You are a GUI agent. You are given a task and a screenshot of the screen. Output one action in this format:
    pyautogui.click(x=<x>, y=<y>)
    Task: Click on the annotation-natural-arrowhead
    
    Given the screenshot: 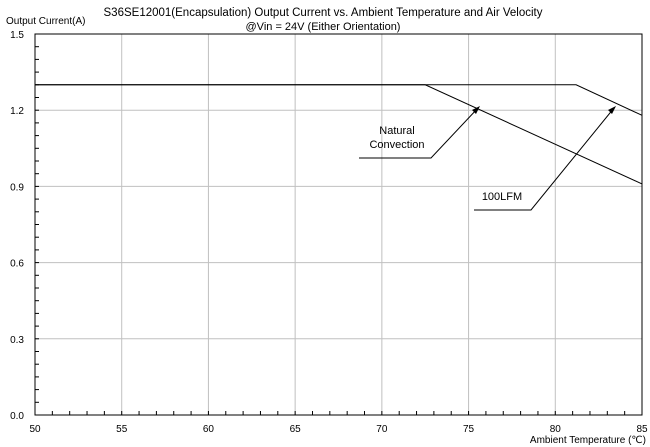 What is the action you would take?
    pyautogui.click(x=476, y=110)
    